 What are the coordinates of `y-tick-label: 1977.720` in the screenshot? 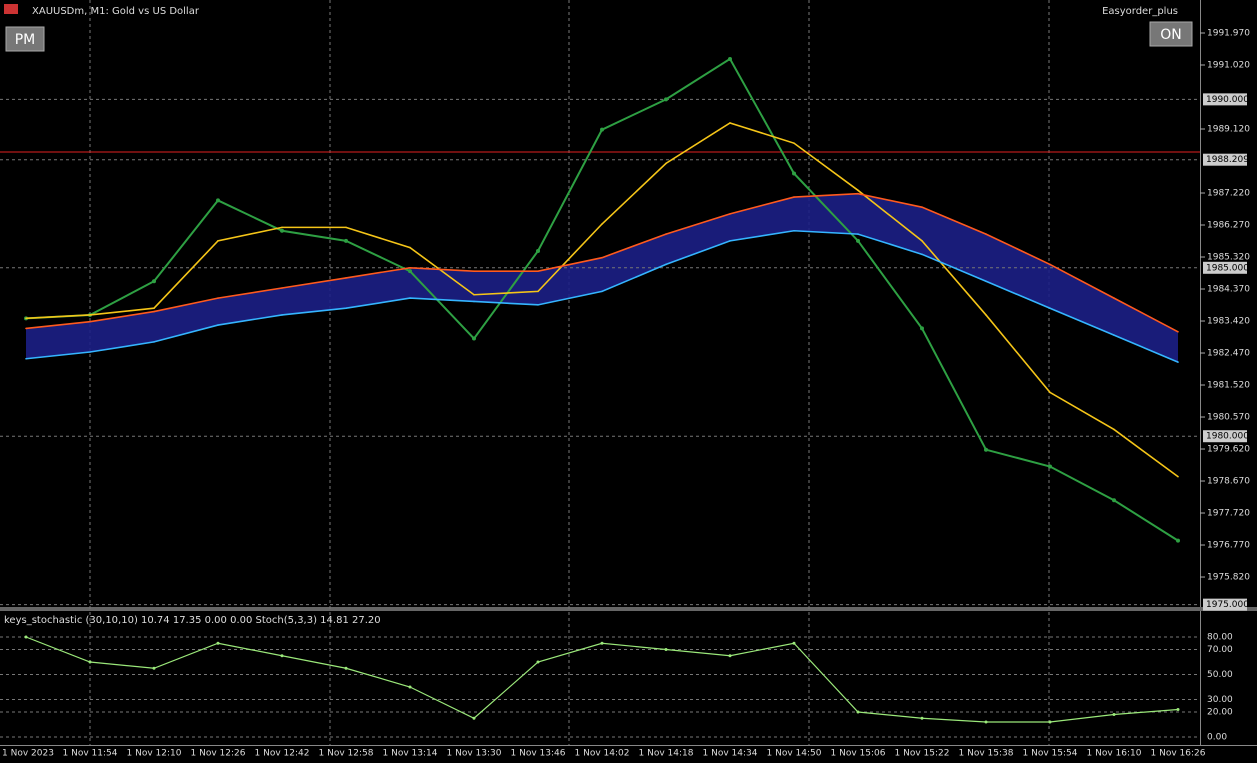 It's located at (1228, 514).